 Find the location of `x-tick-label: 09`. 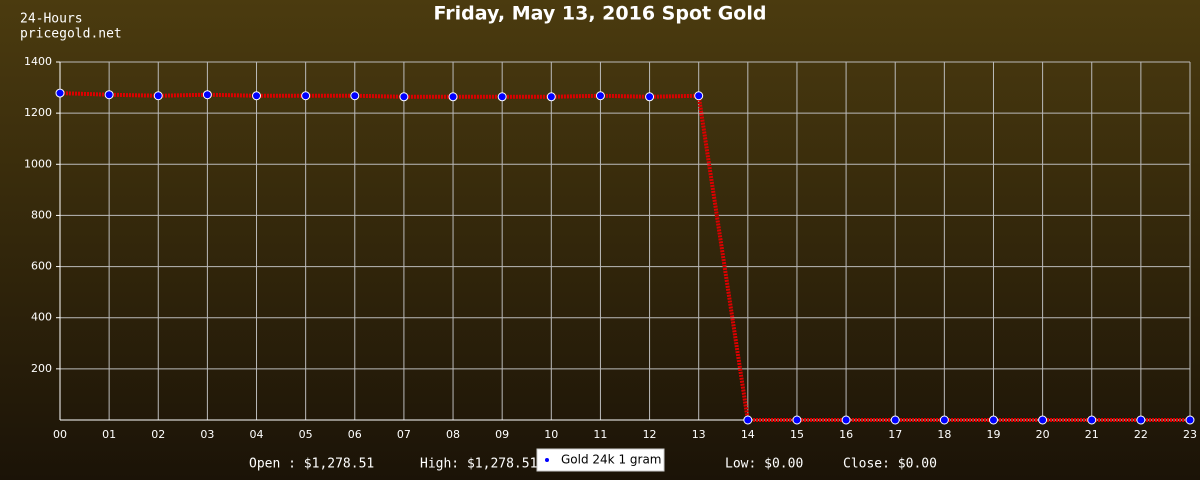

x-tick-label: 09 is located at coordinates (502, 434).